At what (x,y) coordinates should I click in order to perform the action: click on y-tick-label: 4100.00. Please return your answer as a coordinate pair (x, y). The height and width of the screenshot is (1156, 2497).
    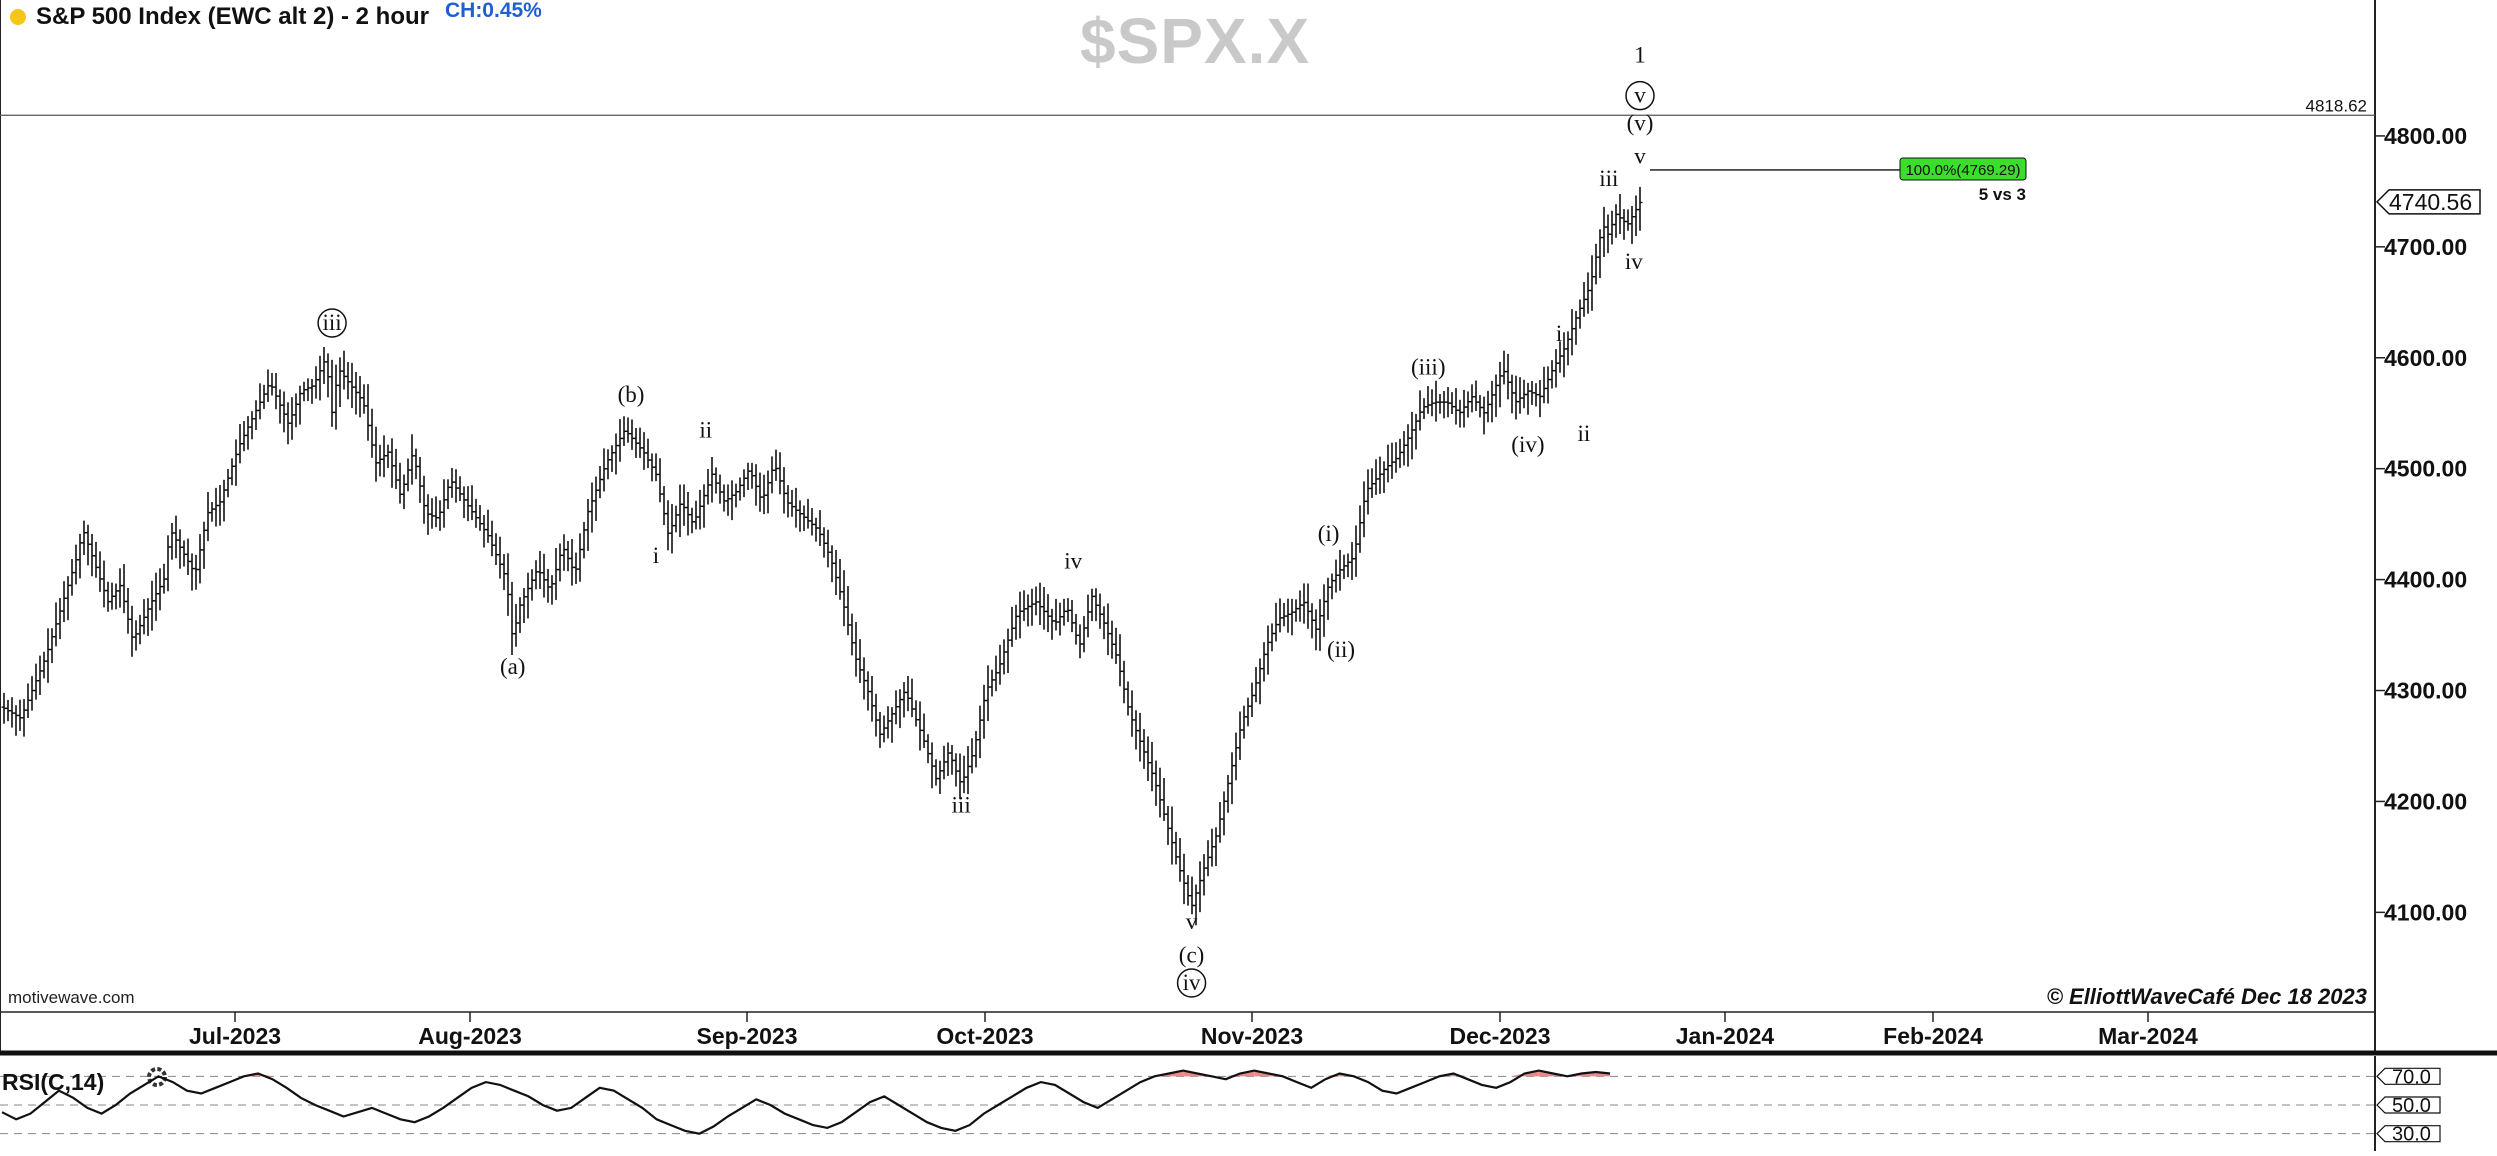
    Looking at the image, I should click on (2425, 912).